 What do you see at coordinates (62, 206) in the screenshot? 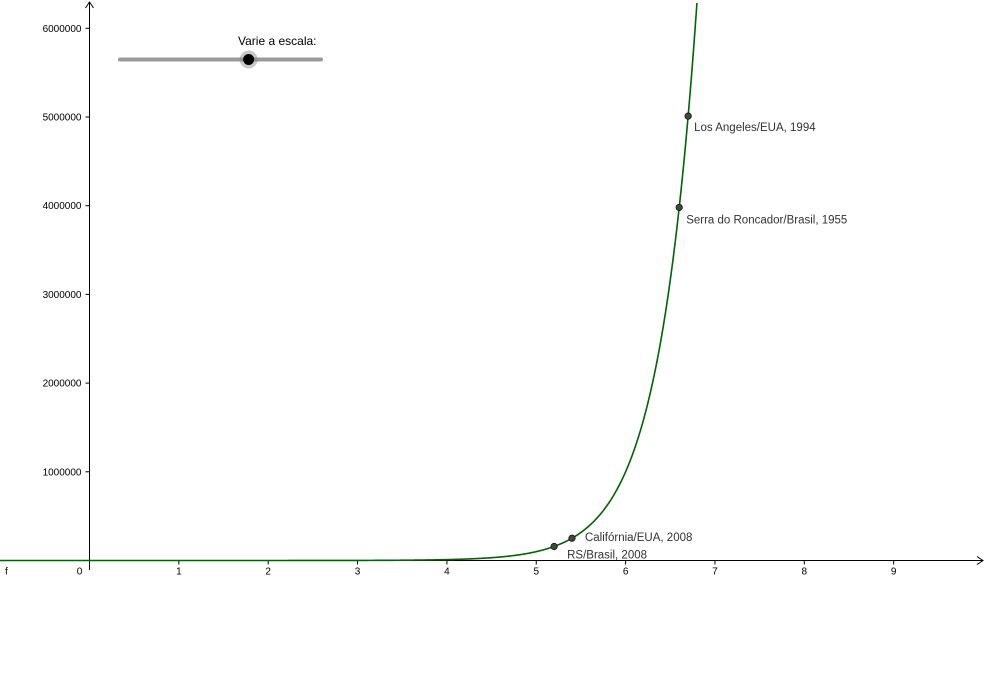
I see `y-tick-label: 4000000` at bounding box center [62, 206].